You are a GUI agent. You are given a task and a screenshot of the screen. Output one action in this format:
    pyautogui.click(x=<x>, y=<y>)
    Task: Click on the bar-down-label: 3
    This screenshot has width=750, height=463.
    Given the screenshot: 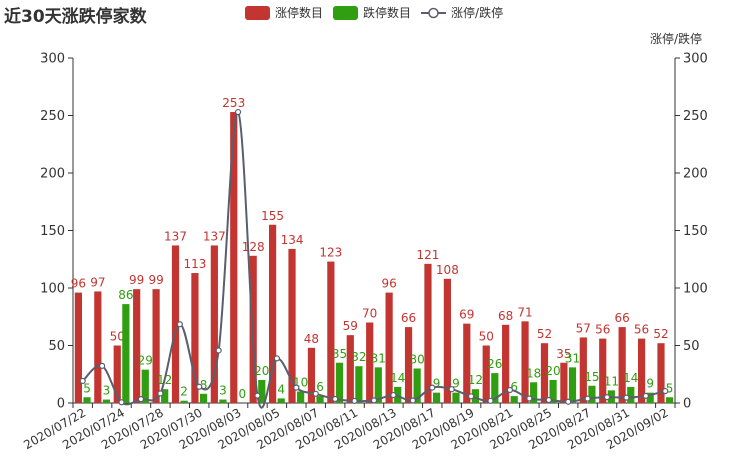 What is the action you would take?
    pyautogui.click(x=107, y=391)
    